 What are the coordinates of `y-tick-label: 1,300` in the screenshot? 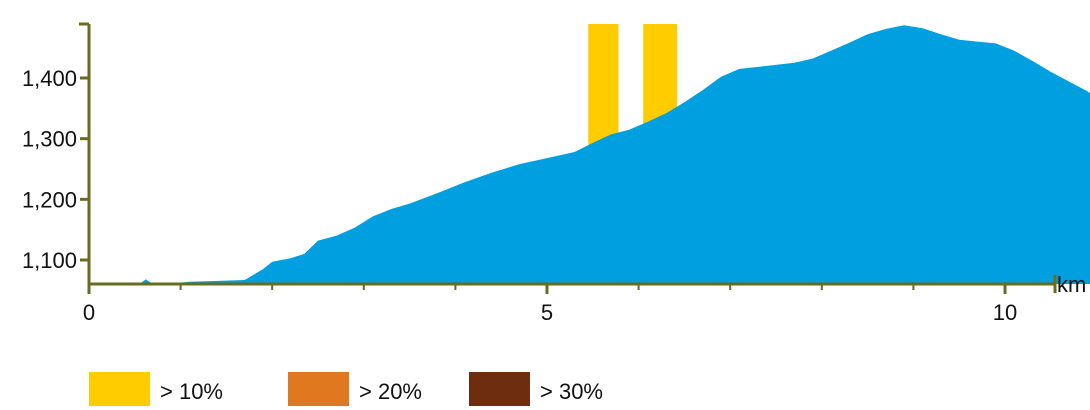 It's located at (49, 139).